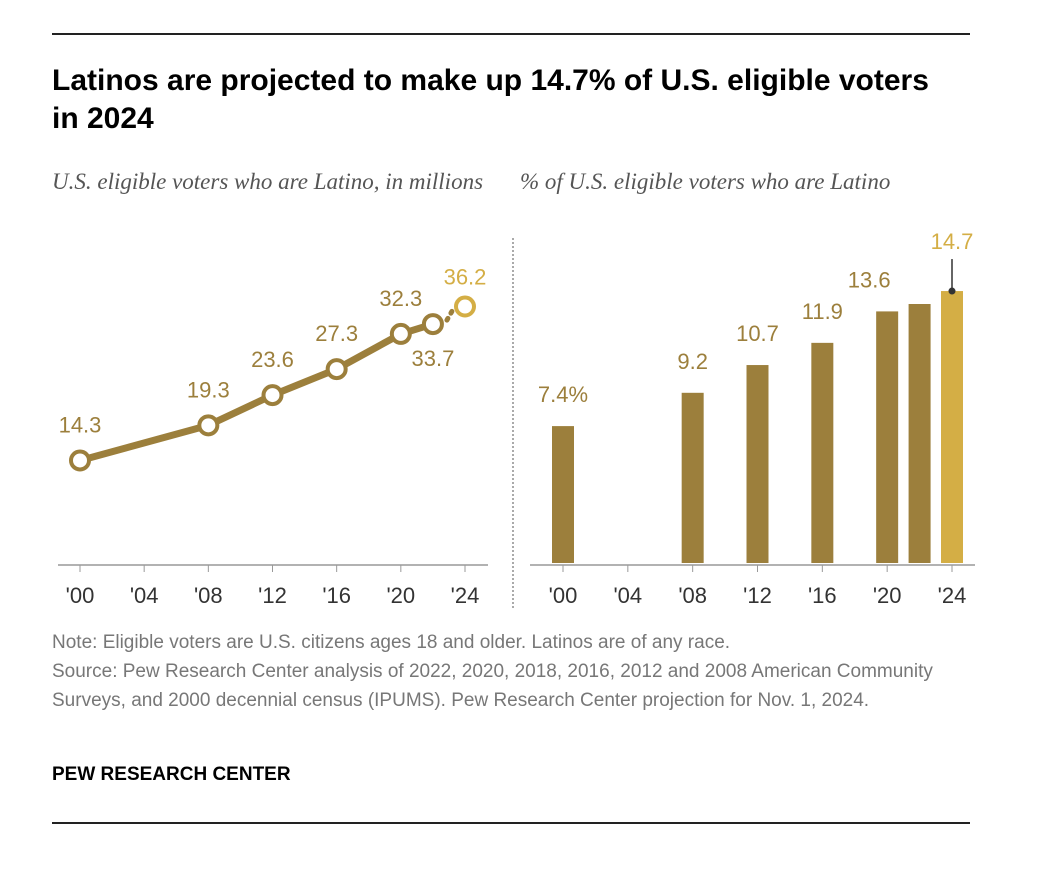  I want to click on line-data-label: 14.3, so click(80, 424).